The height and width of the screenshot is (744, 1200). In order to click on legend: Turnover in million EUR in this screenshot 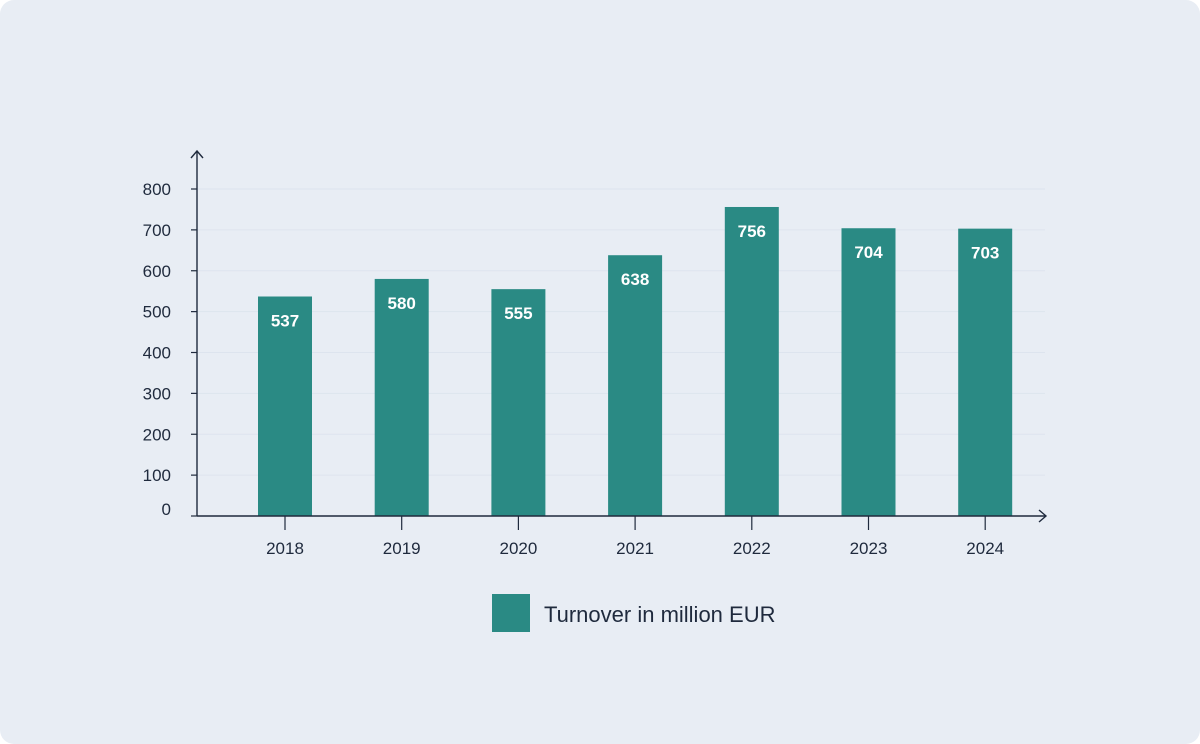, I will do `click(633, 613)`.